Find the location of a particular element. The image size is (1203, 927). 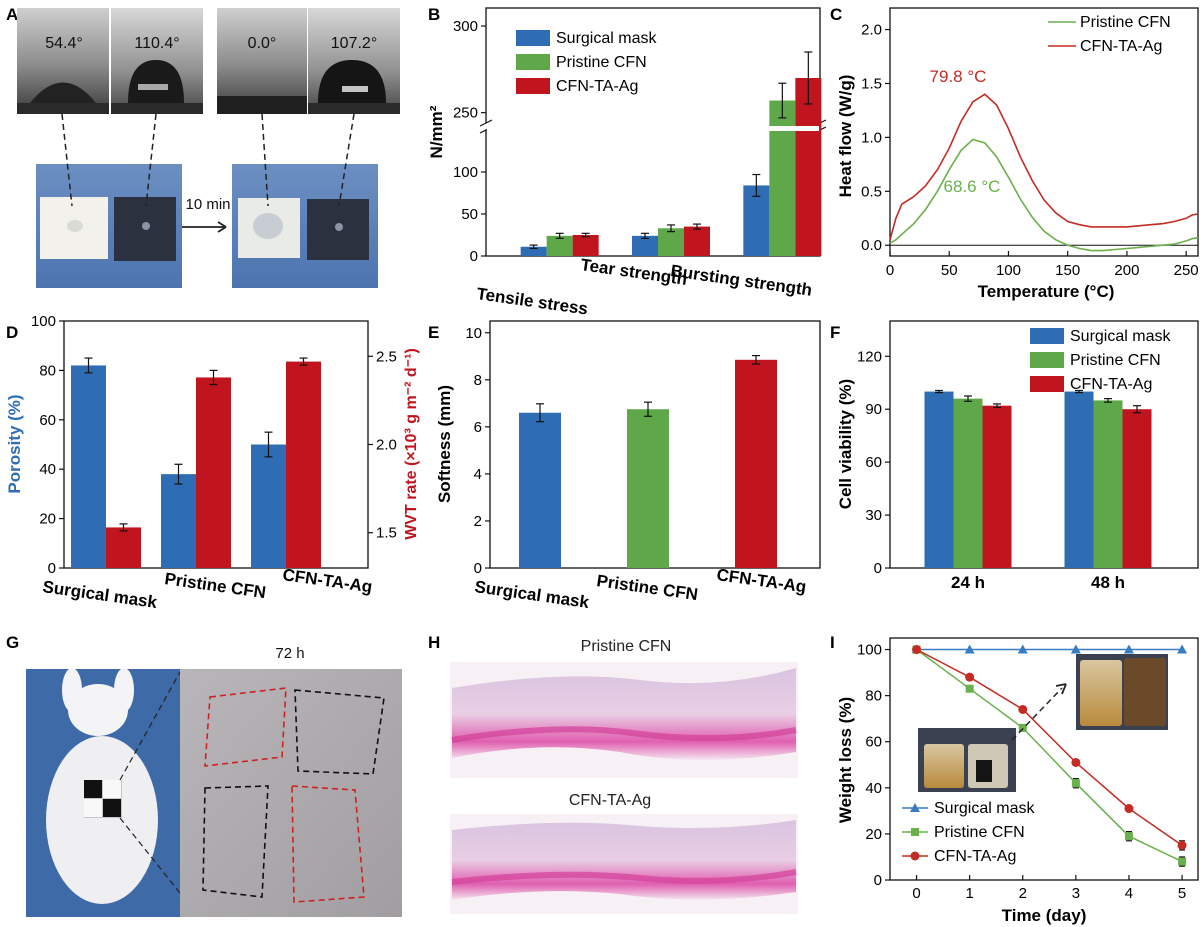

chart-b-ytick-4-label: 300 is located at coordinates (465, 26).